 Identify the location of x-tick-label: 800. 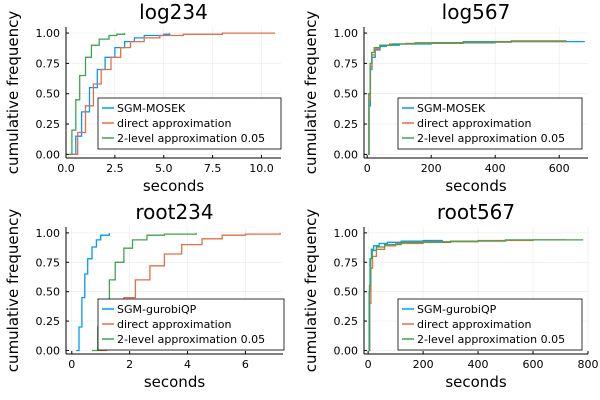
(588, 364).